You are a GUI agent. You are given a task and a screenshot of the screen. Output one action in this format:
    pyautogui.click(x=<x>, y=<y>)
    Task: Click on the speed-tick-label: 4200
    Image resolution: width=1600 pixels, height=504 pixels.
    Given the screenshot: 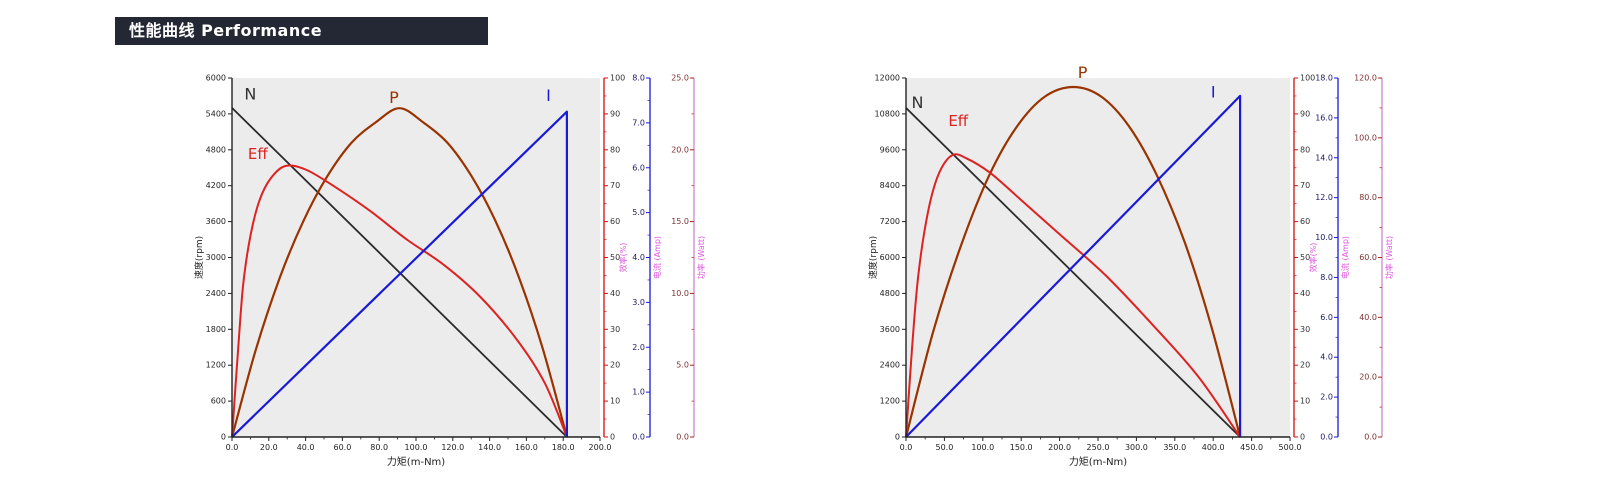 What is the action you would take?
    pyautogui.click(x=216, y=185)
    